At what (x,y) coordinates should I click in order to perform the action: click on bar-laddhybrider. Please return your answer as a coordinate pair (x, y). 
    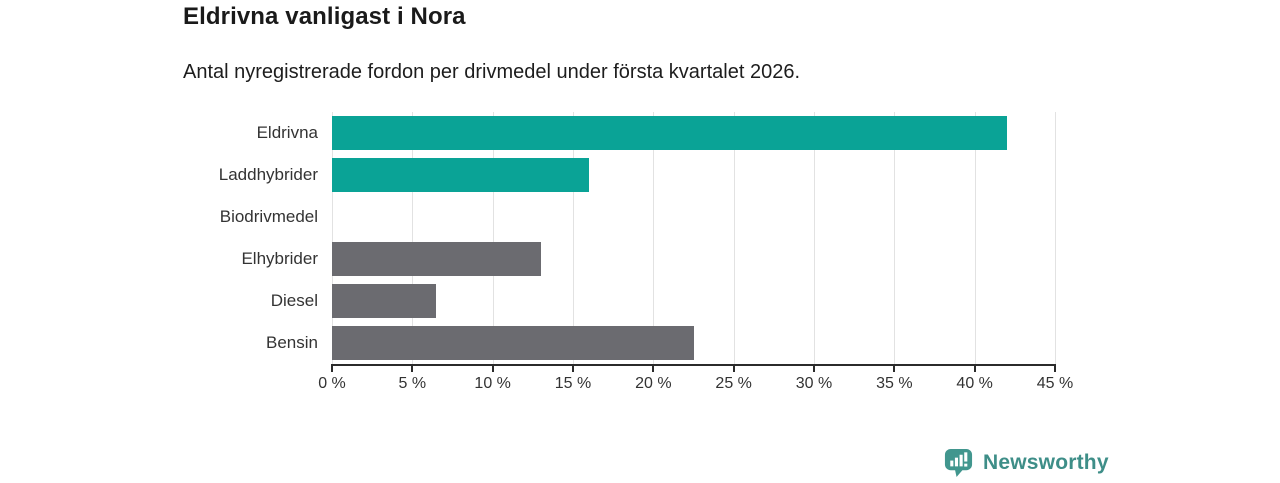
    Looking at the image, I should click on (461, 175).